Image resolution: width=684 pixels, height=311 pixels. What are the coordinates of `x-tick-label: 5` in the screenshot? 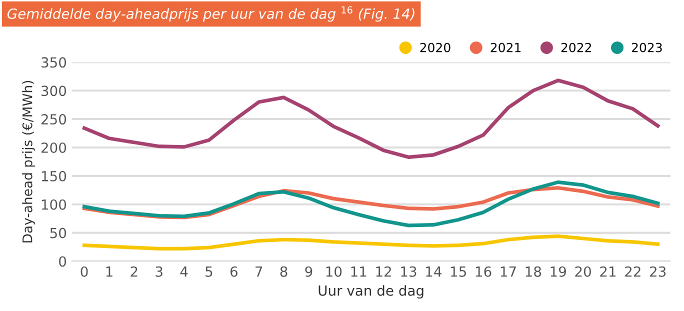 It's located at (209, 271).